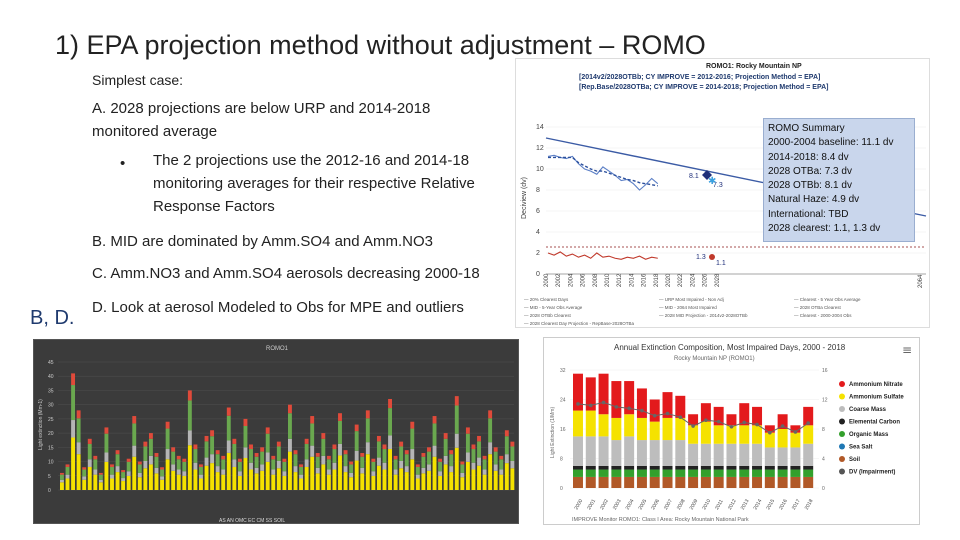 This screenshot has height=540, width=960. Describe the element at coordinates (538, 274) in the screenshot. I see `chart-a-ytick-label: 0` at that location.